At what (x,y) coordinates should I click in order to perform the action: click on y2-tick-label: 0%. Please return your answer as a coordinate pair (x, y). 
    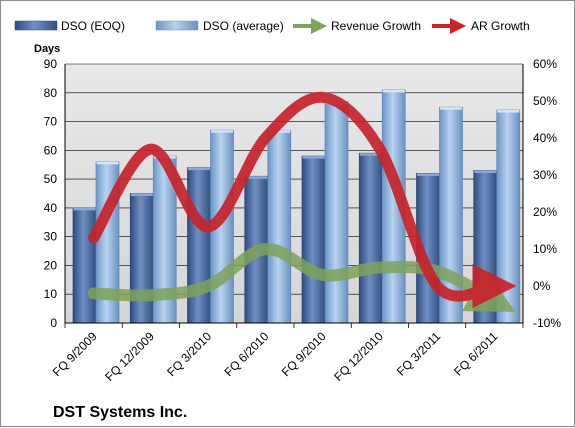
    Looking at the image, I should click on (542, 286).